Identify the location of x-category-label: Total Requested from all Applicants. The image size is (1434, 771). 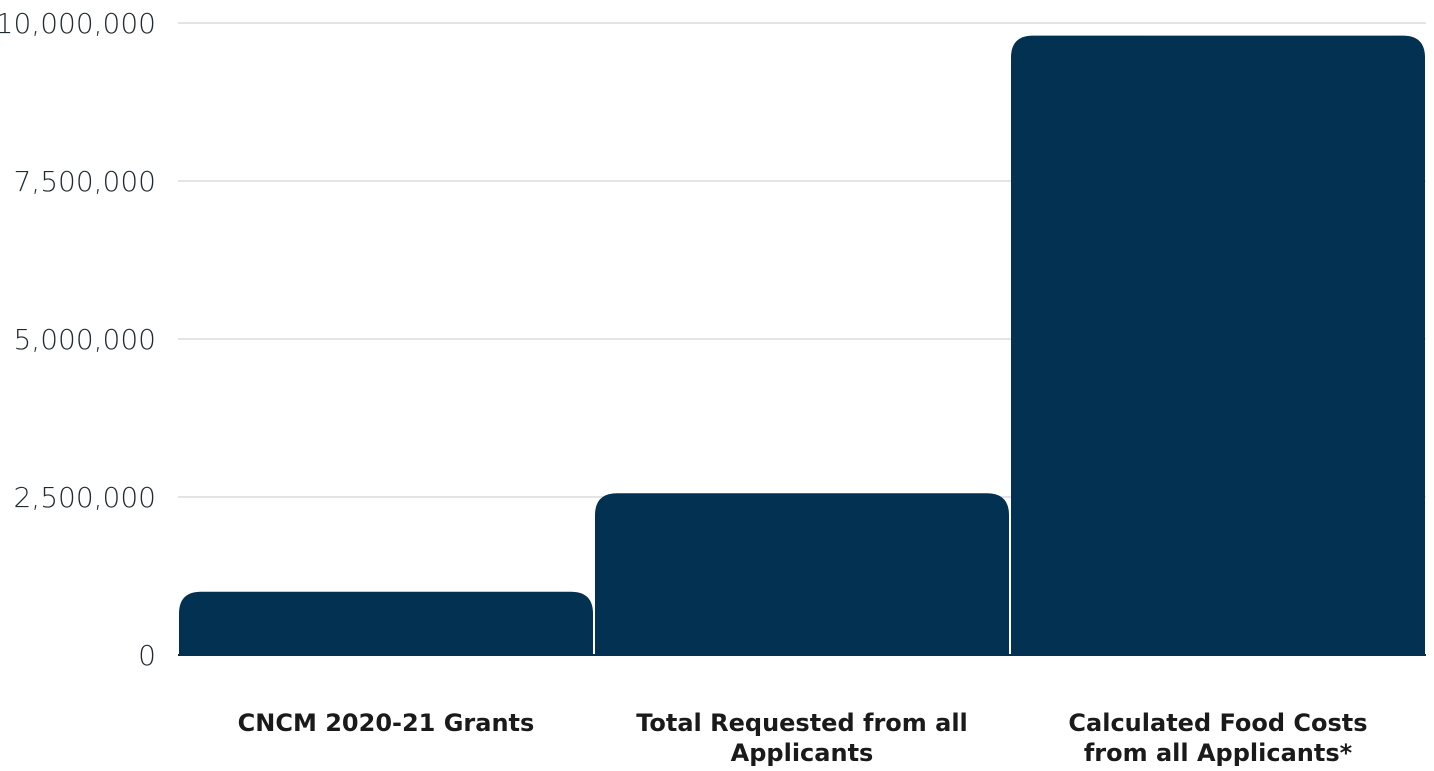
(802, 738).